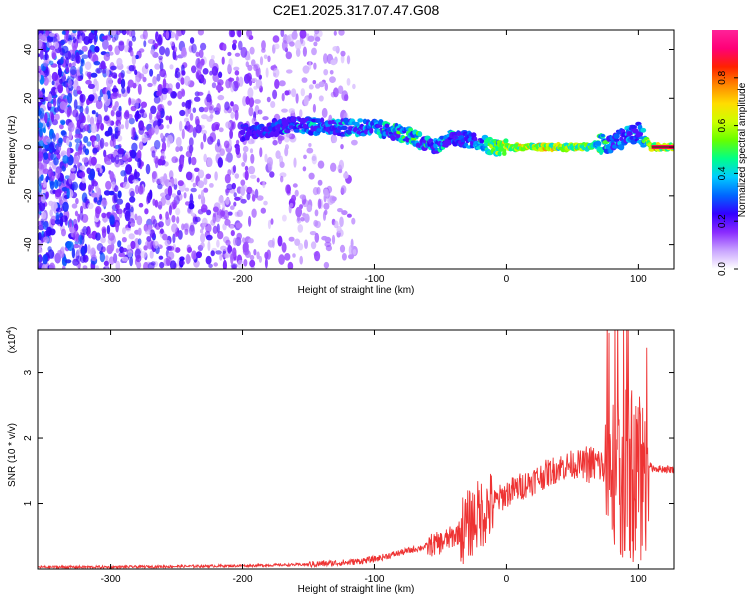  I want to click on x-tick-label: -200, so click(243, 279).